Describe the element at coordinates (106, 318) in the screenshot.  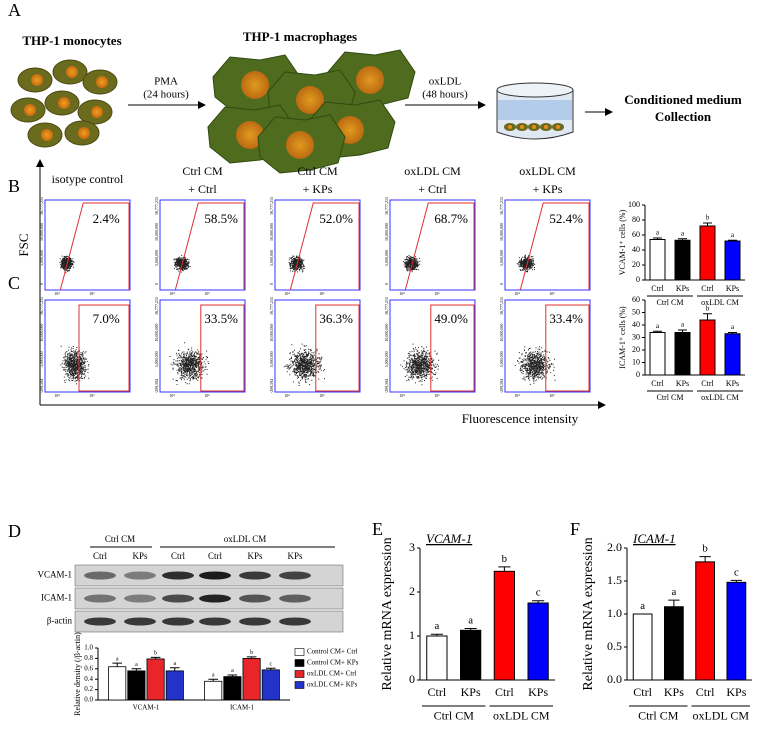
I see `gate-percentage: 7.0%` at that location.